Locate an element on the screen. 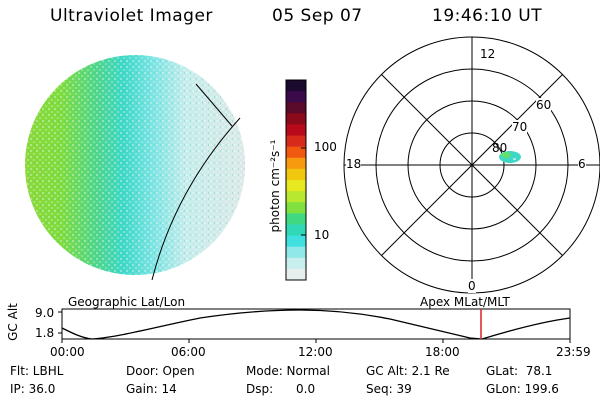  lat-label-80: 80 is located at coordinates (500, 148).